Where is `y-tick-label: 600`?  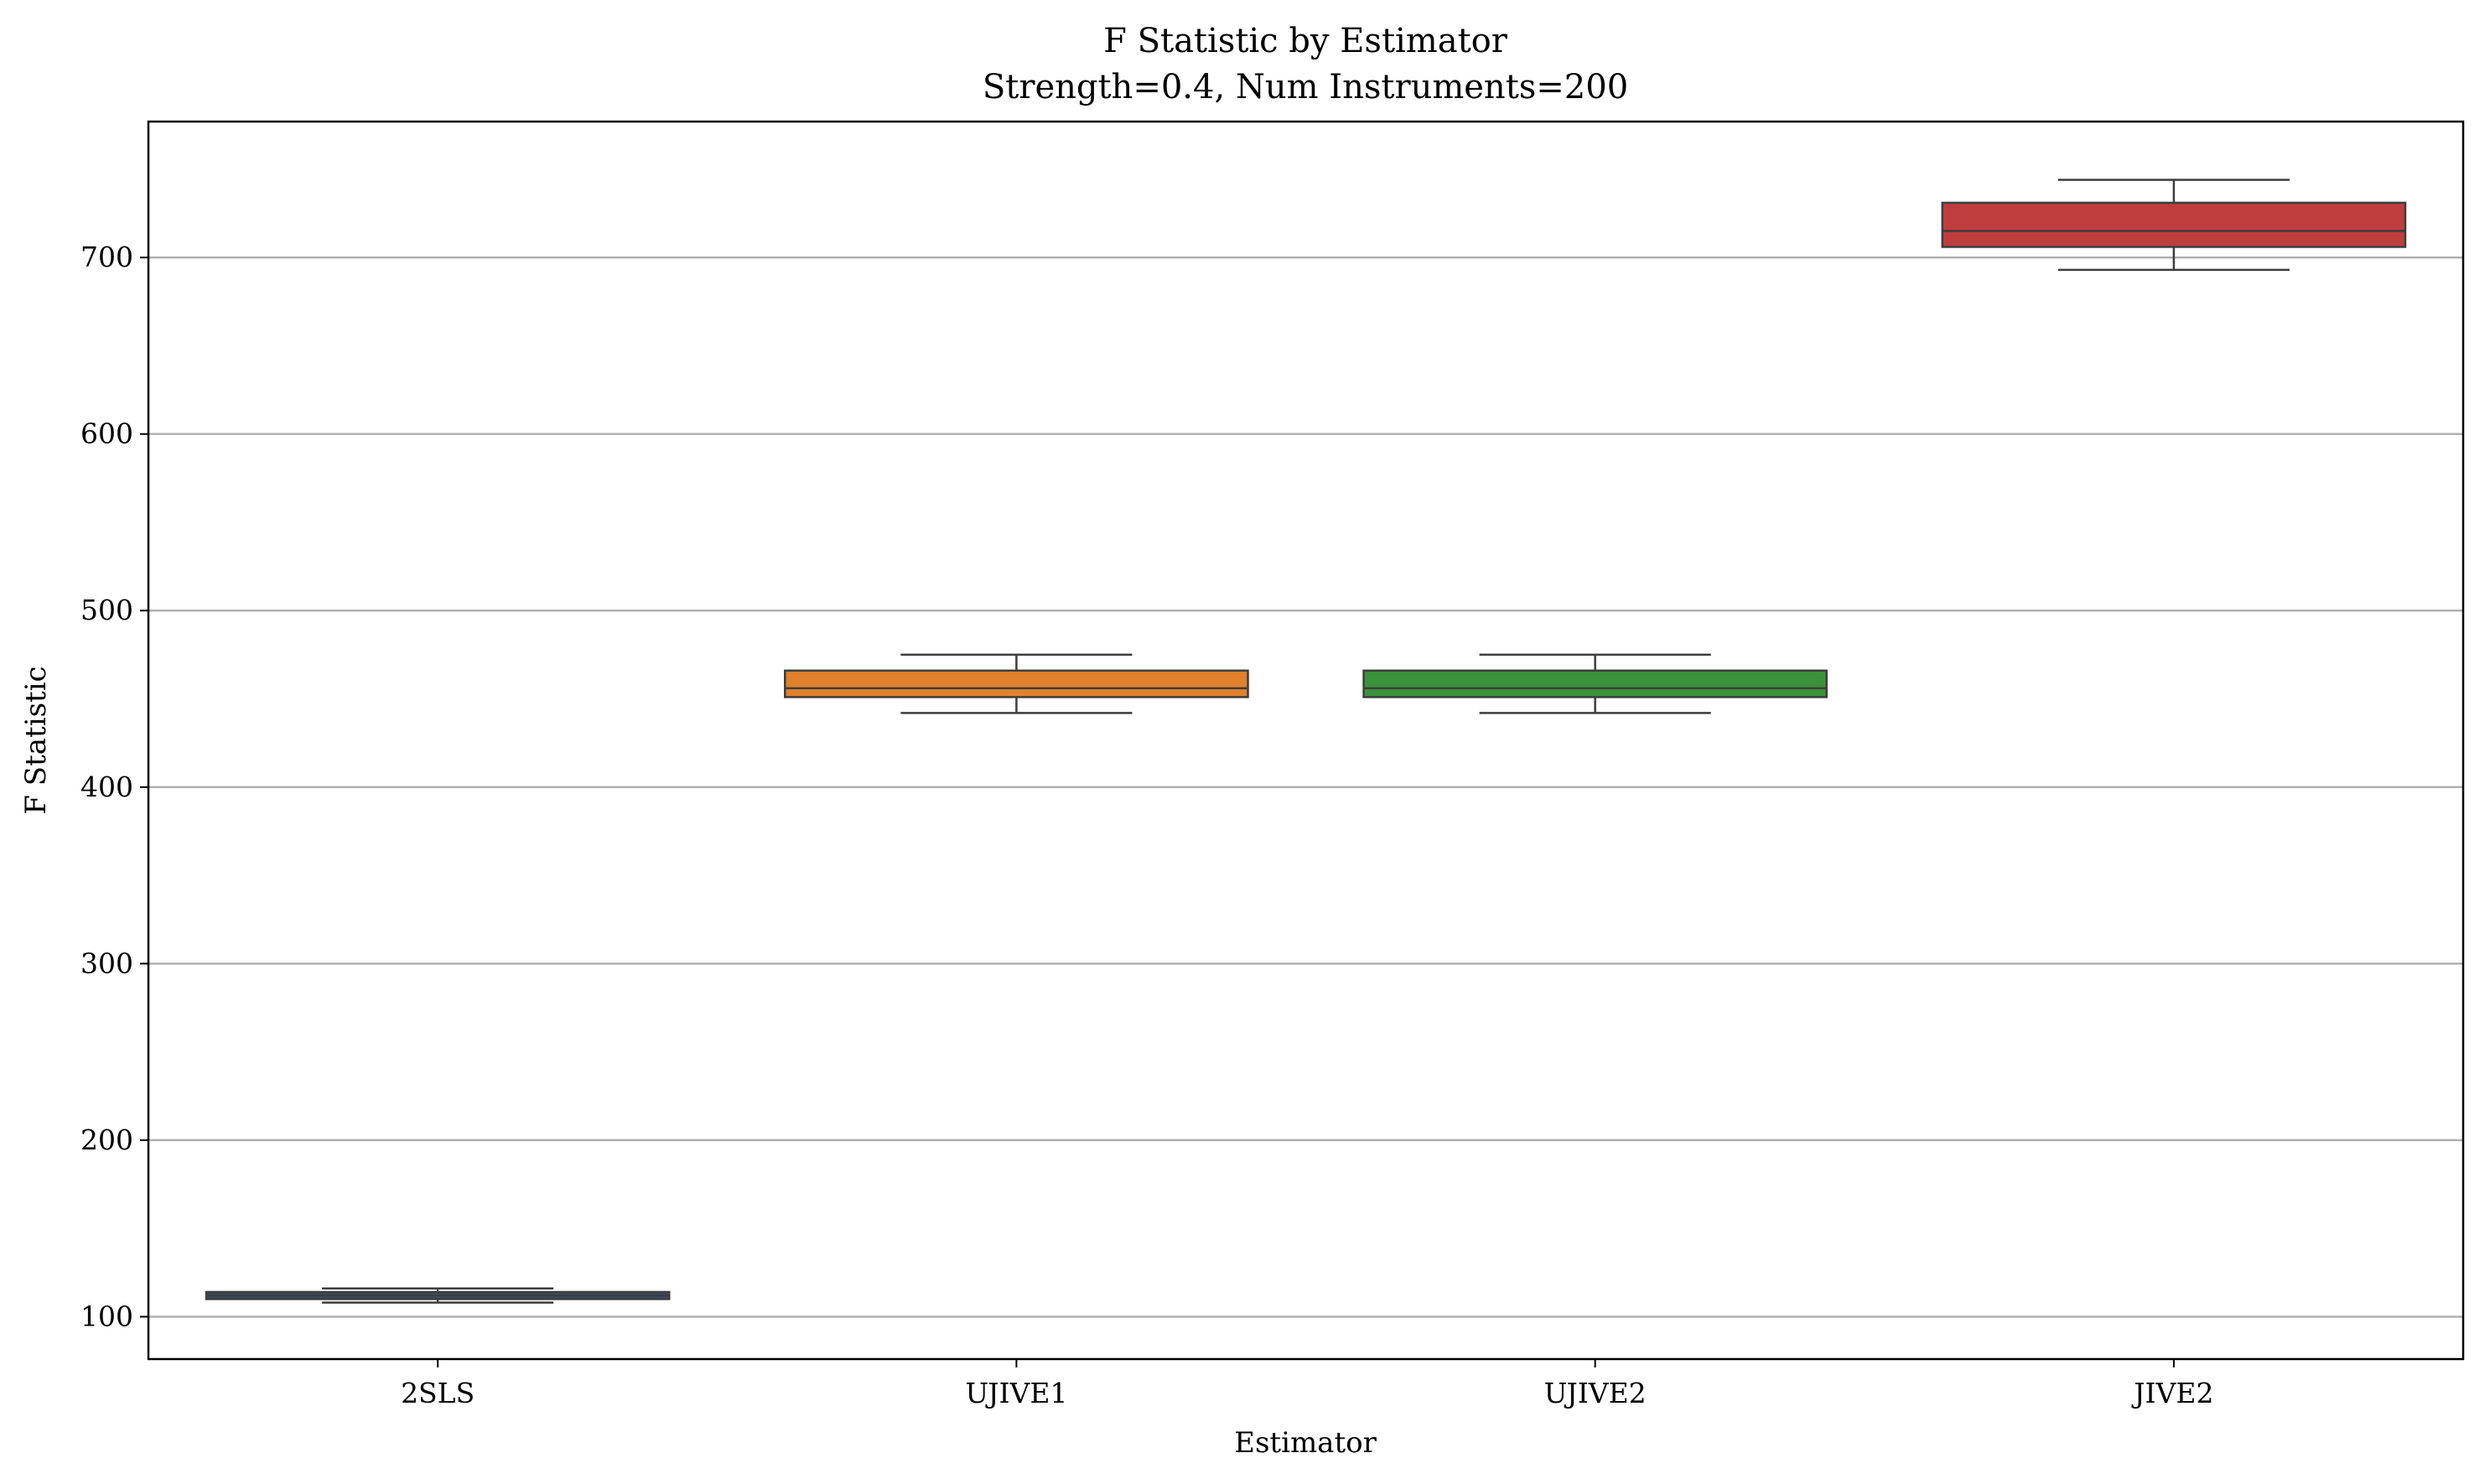 y-tick-label: 600 is located at coordinates (106, 434).